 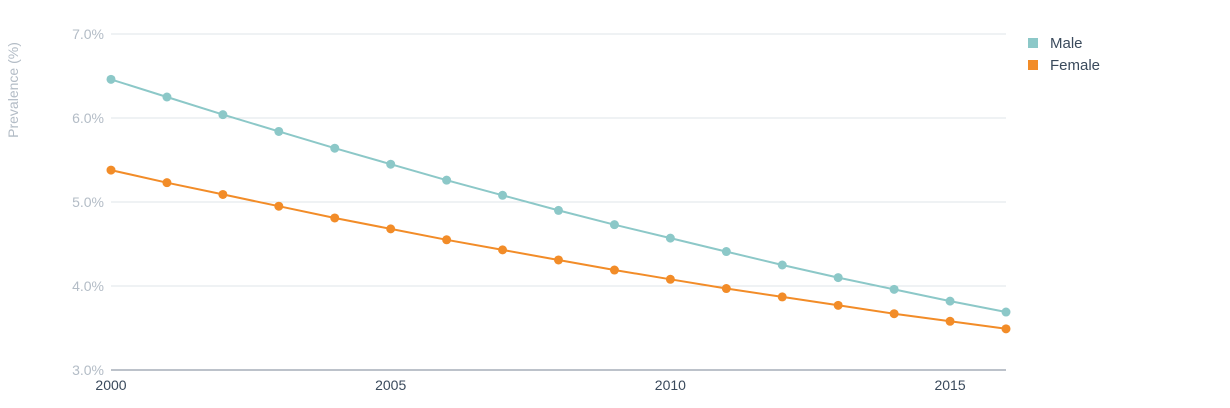 What do you see at coordinates (13, 90) in the screenshot?
I see `y-axis-title: Prevalence (%)` at bounding box center [13, 90].